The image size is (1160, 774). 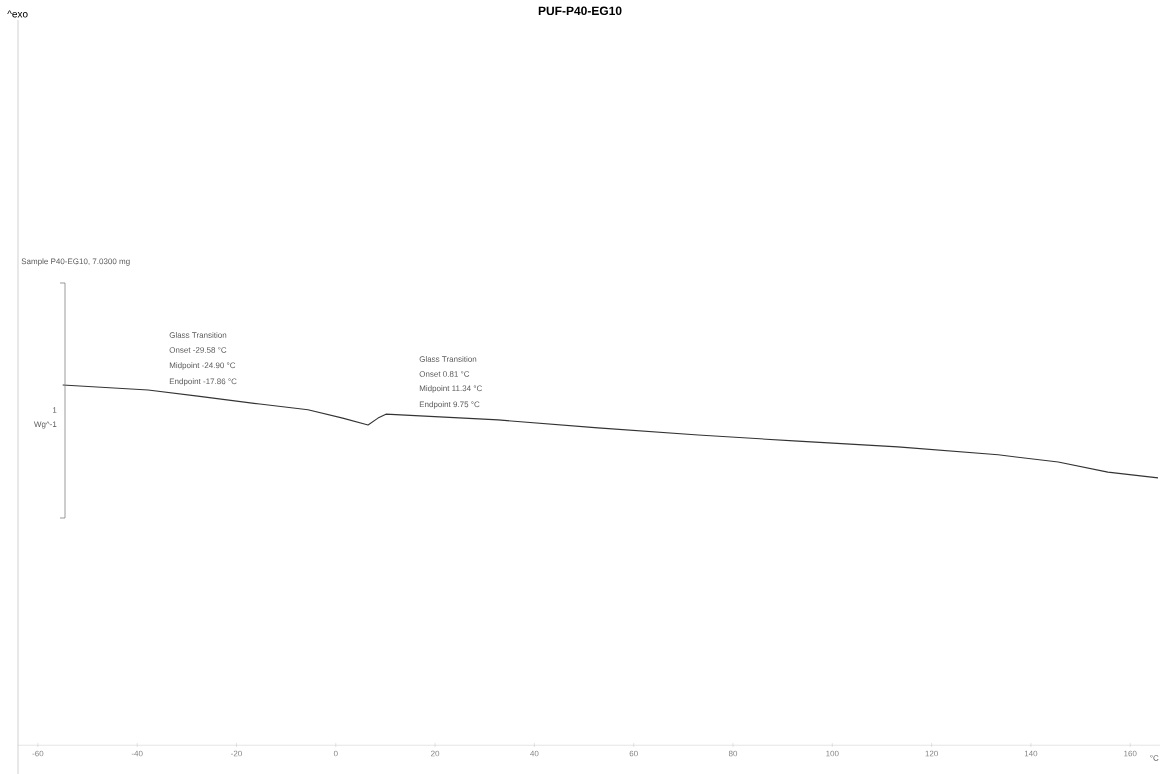 What do you see at coordinates (203, 382) in the screenshot?
I see `annotation: Endpoint -17.86 °C` at bounding box center [203, 382].